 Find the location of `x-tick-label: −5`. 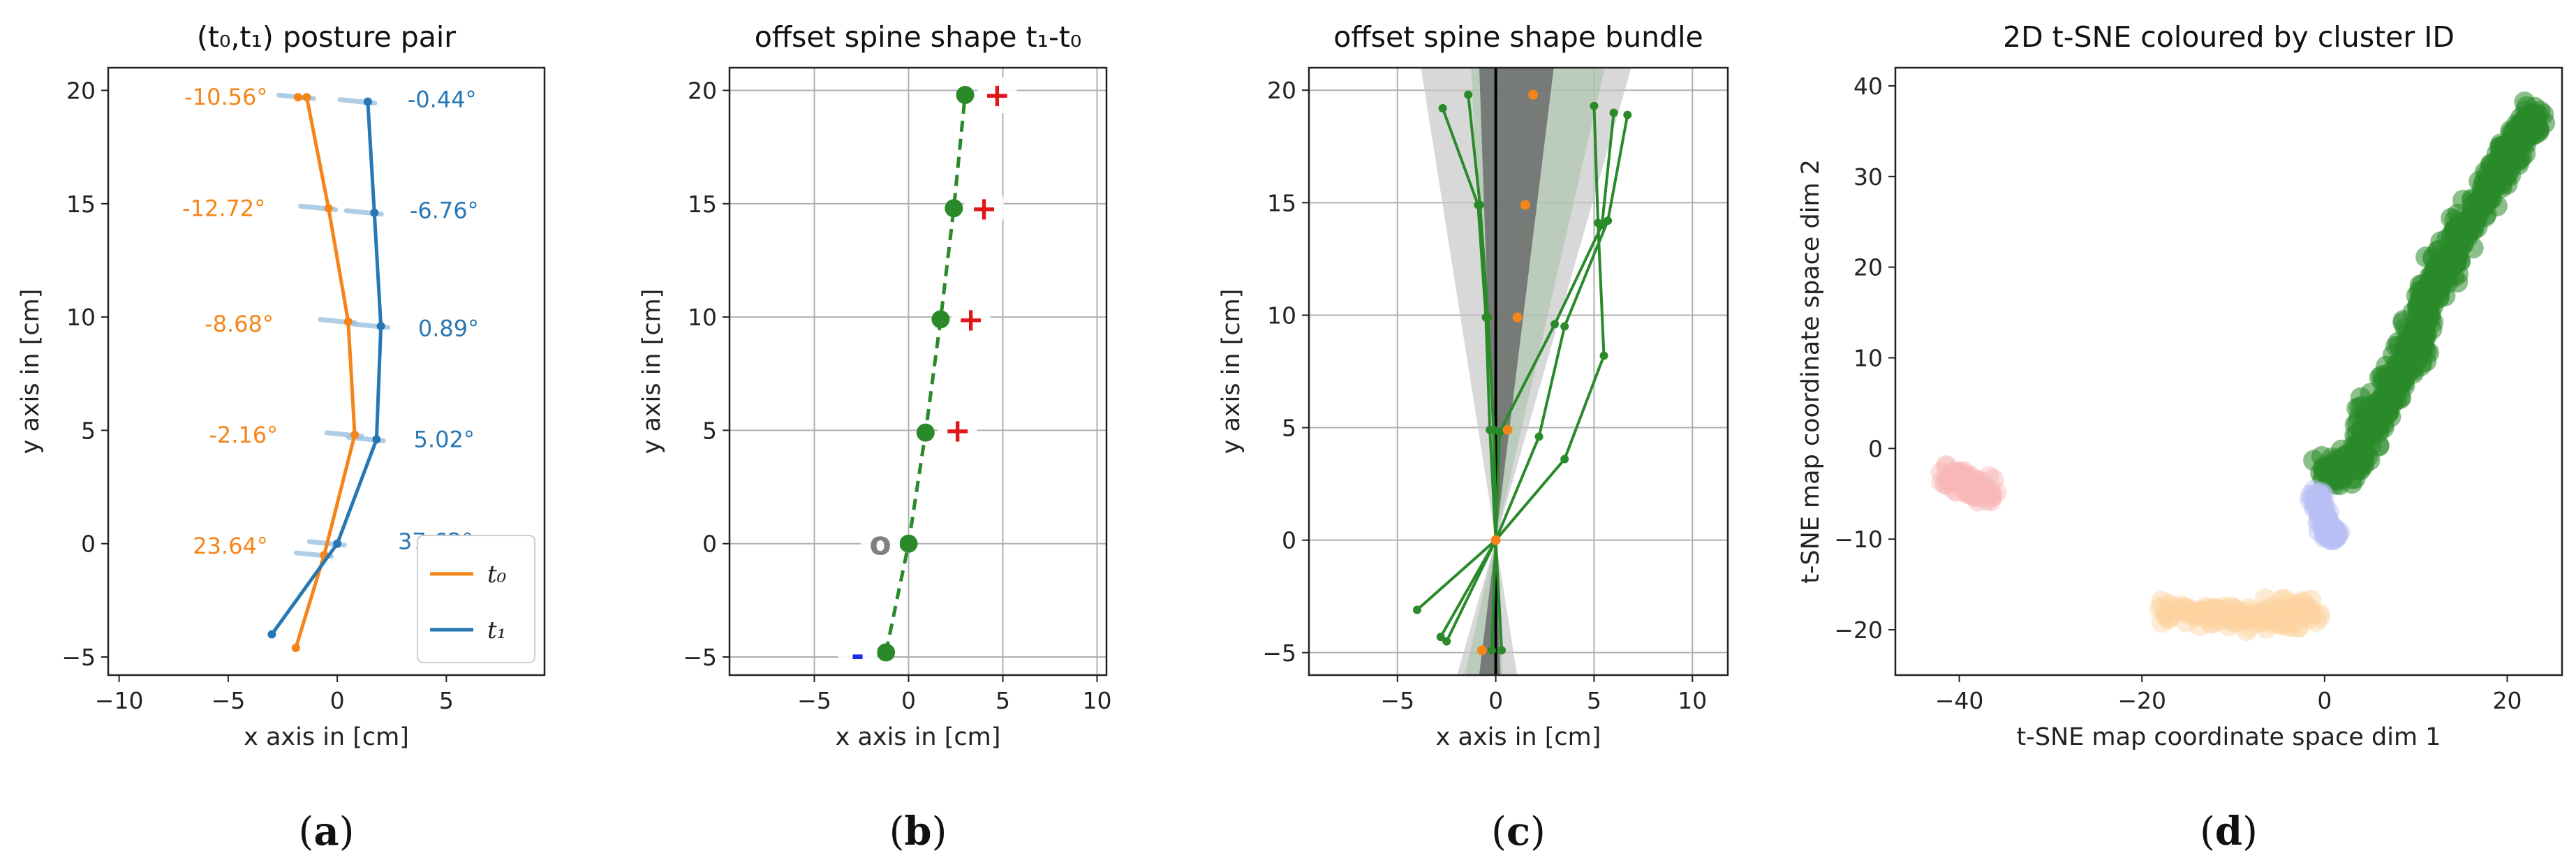

x-tick-label: −5 is located at coordinates (1397, 700).